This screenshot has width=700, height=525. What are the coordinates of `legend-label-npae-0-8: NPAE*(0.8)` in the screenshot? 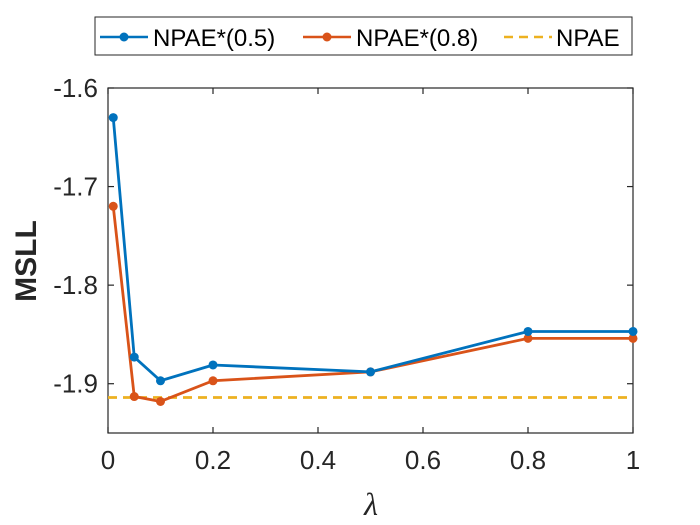 It's located at (417, 38).